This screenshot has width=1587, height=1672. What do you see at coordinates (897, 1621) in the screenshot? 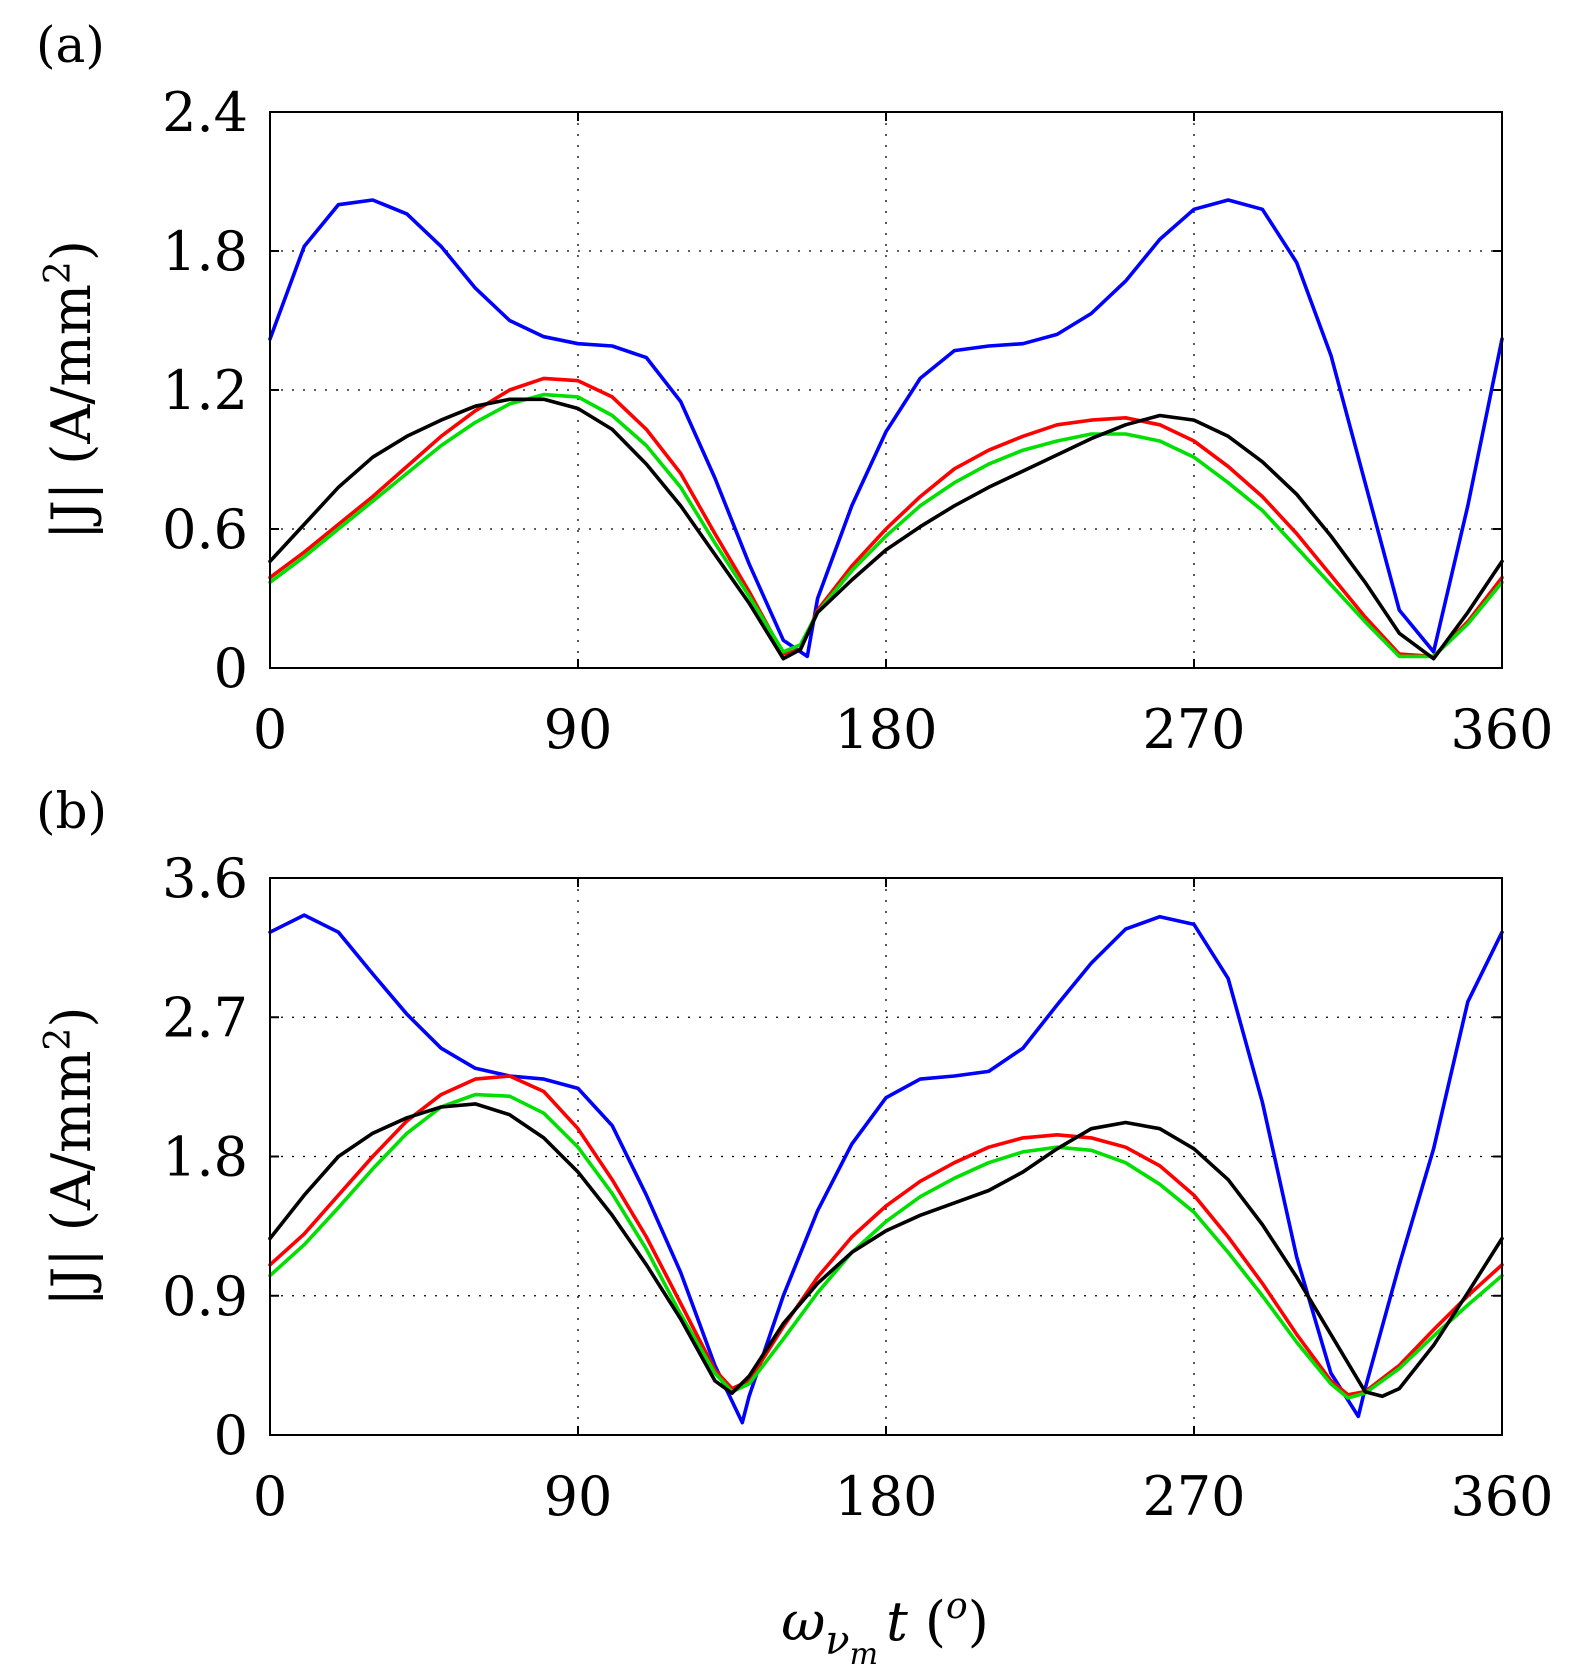
I see `x-axis-title-t: t` at bounding box center [897, 1621].